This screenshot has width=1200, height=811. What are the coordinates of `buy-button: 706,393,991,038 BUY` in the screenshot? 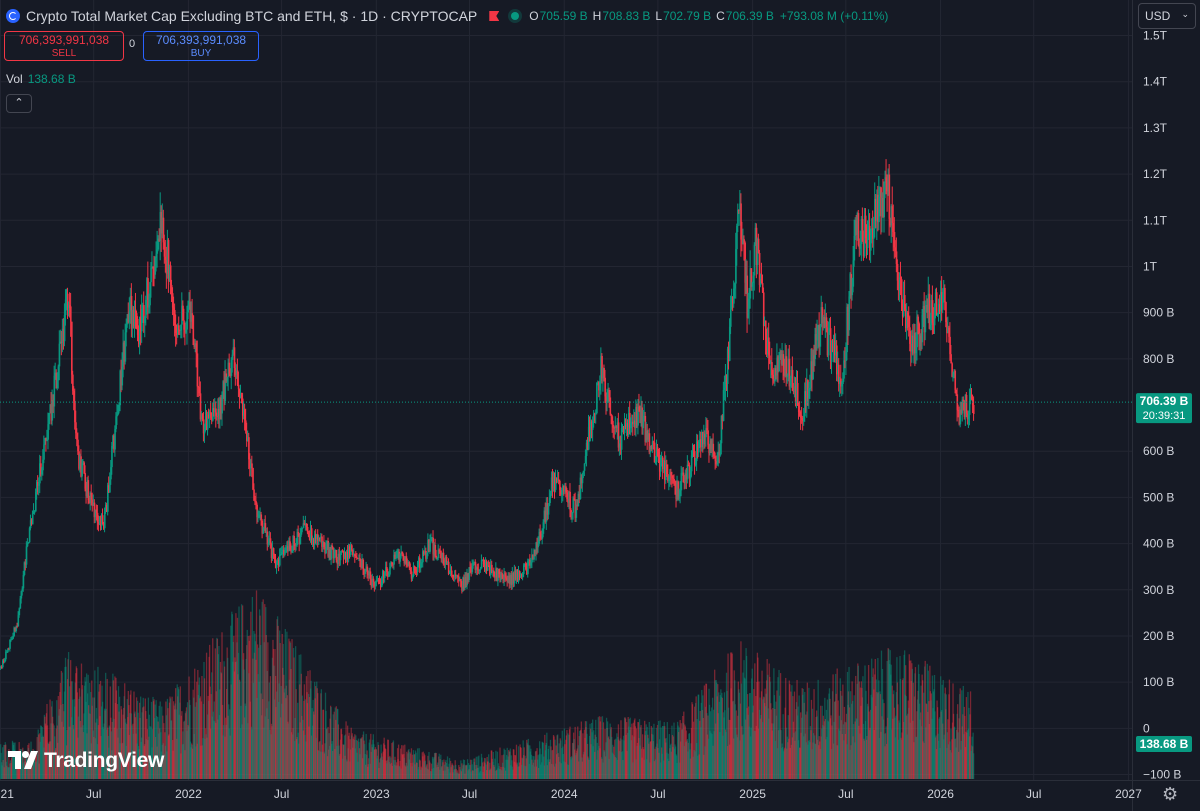 It's located at (201, 46).